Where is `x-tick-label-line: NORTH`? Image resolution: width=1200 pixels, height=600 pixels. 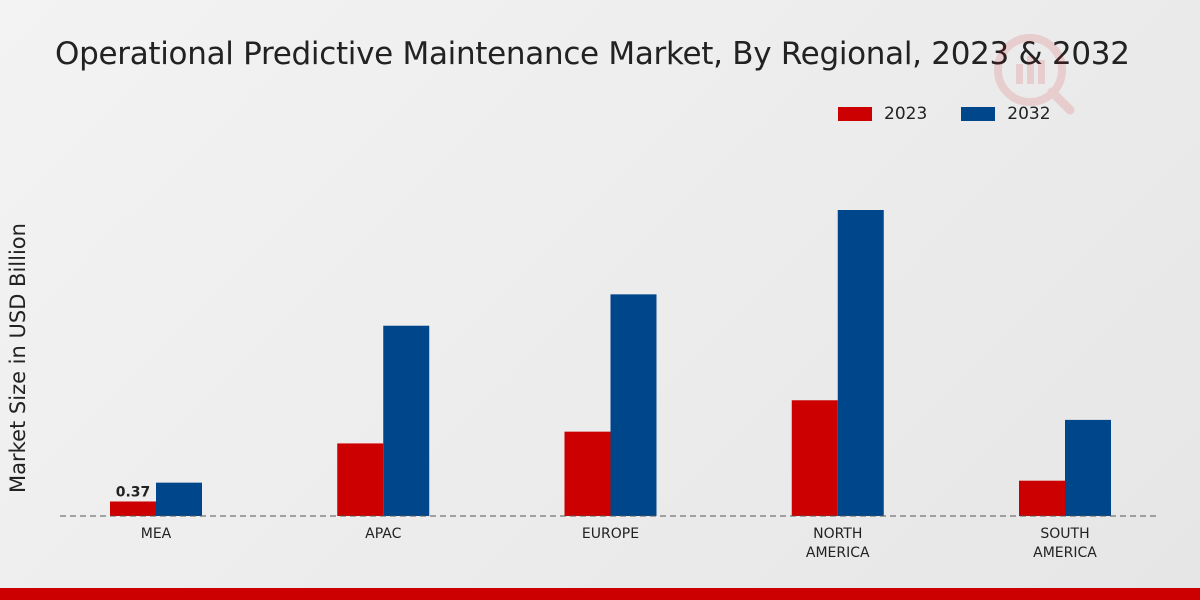 x-tick-label-line: NORTH is located at coordinates (837, 534).